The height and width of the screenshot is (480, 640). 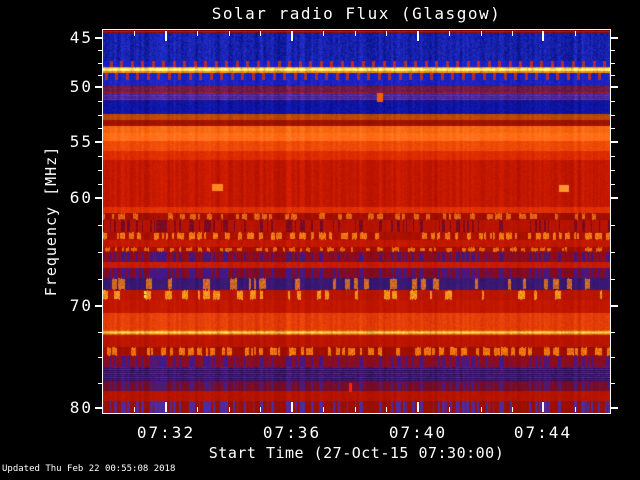 I want to click on y-tick-label: 50, so click(x=81, y=86).